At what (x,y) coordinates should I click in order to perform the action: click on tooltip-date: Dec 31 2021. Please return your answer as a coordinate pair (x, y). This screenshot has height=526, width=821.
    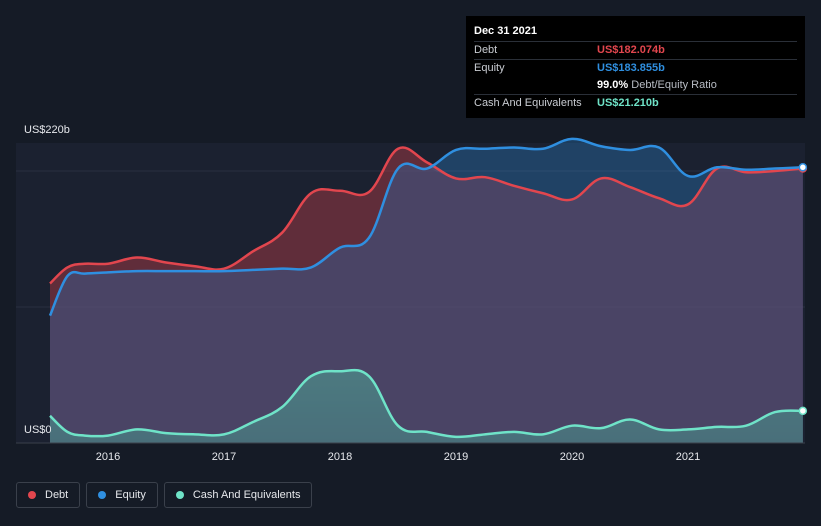
    Looking at the image, I should click on (505, 31).